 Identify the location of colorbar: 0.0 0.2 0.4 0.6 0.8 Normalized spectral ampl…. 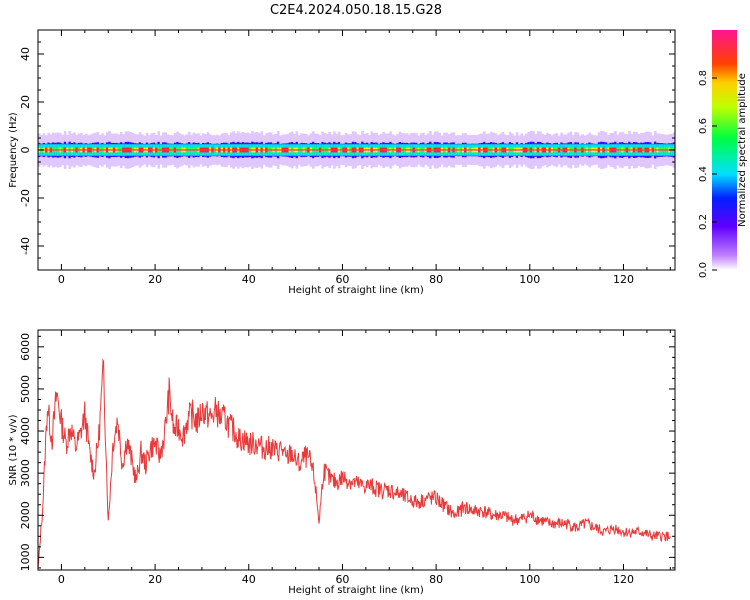
(723, 154).